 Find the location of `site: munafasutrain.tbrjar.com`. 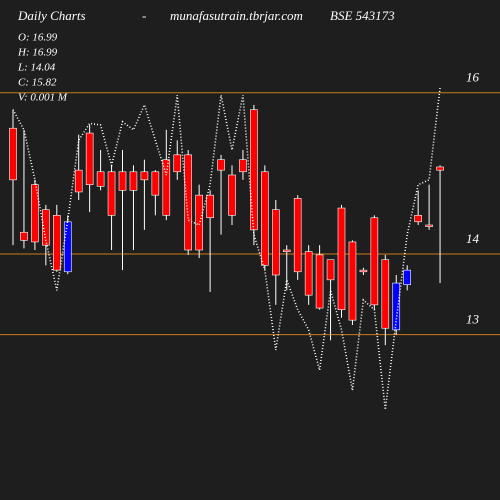

site: munafasutrain.tbrjar.com is located at coordinates (236, 15).